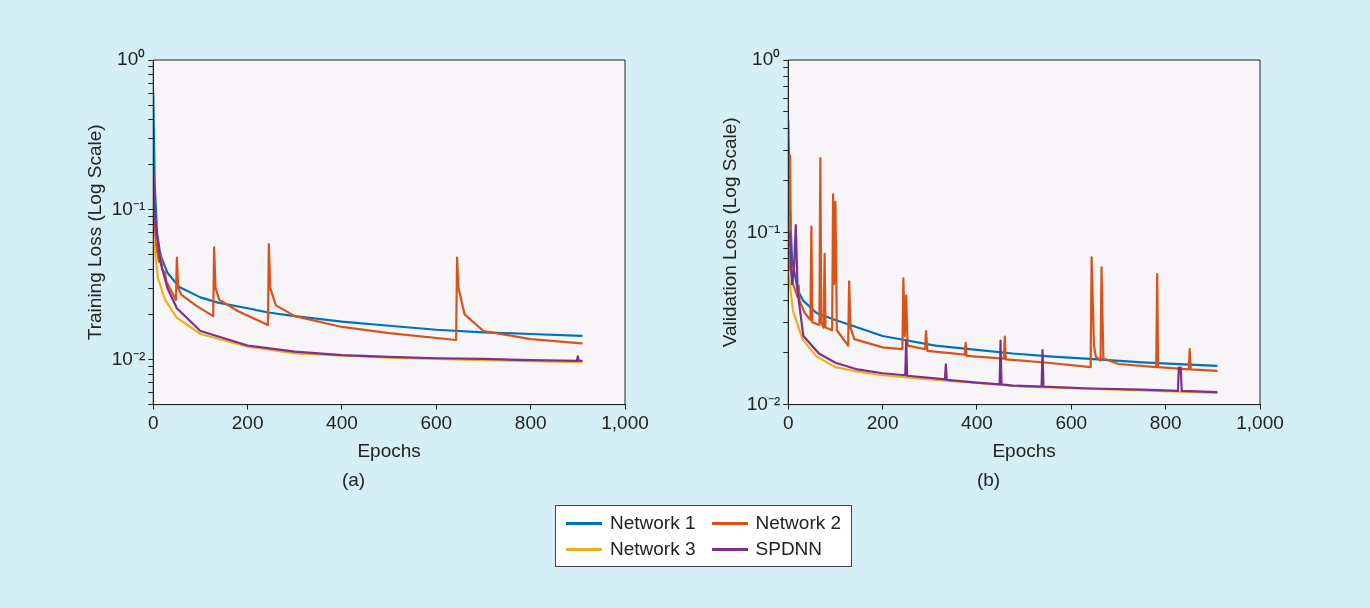 This screenshot has width=1370, height=608. I want to click on legend-label: SPDNN, so click(789, 549).